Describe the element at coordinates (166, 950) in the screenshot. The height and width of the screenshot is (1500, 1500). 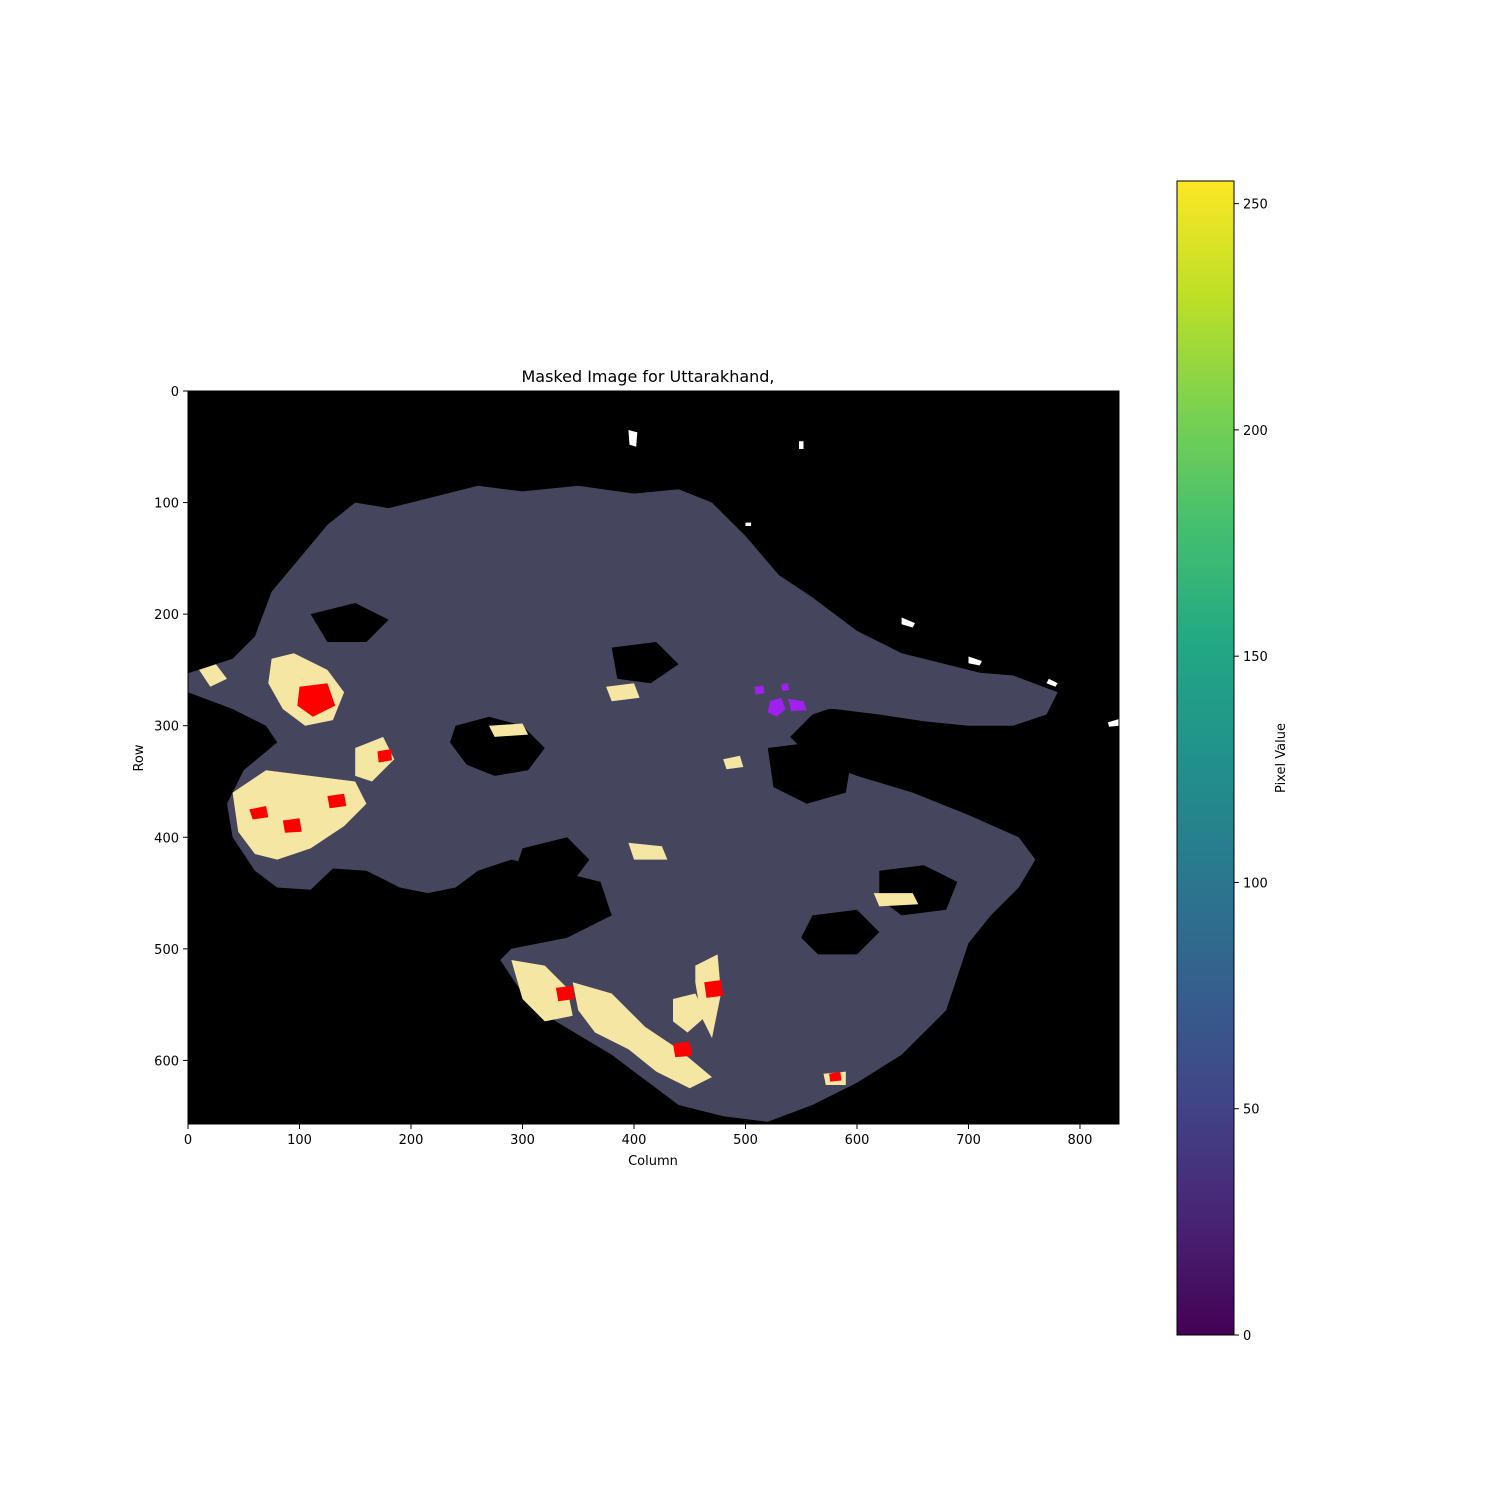
I see `y-tick-label: 500` at that location.